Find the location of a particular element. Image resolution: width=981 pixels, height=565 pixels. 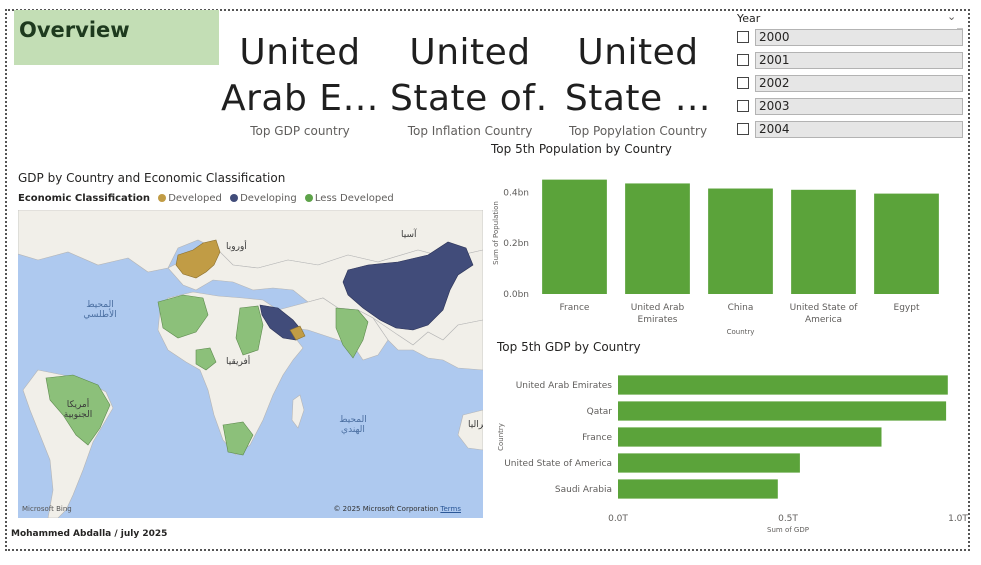

legend-title: Economic Classification is located at coordinates (84, 198).